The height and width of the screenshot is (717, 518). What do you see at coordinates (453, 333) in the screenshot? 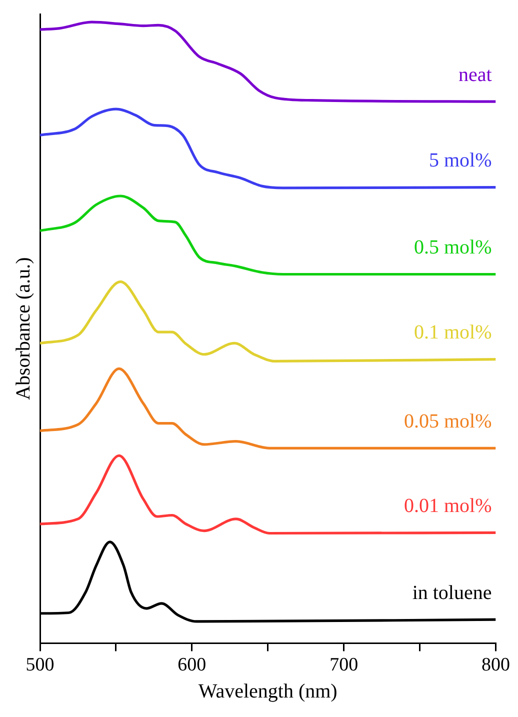
I see `series-label: 0.1 mol%` at bounding box center [453, 333].